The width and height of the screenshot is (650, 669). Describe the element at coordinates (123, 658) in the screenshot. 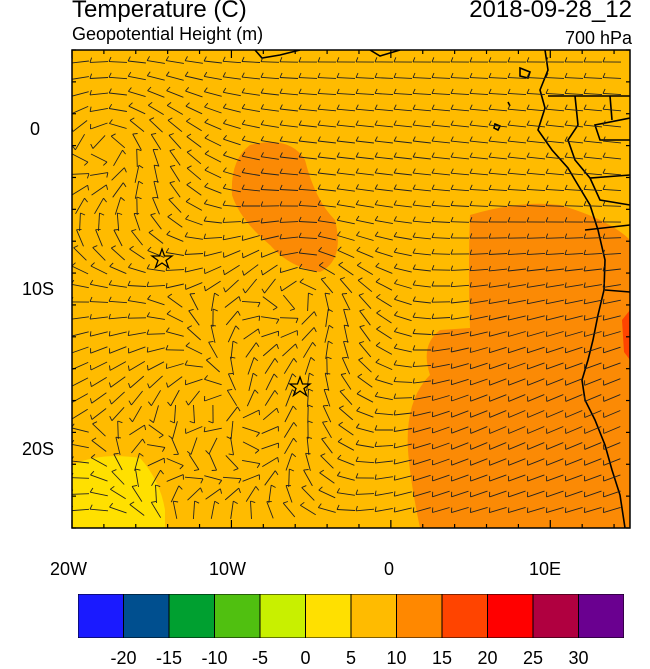

I see `colorbar-label: -20` at that location.